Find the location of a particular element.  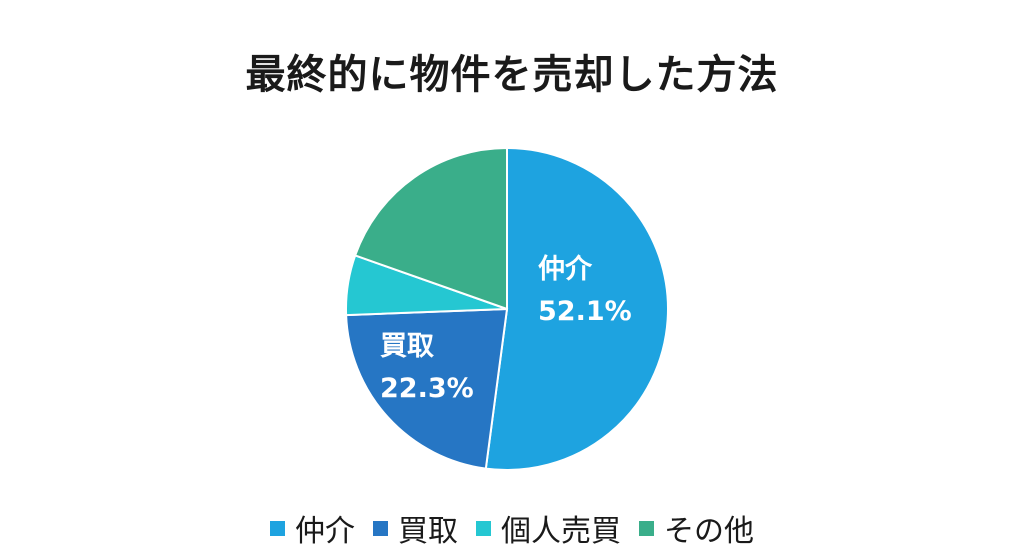

legend-label-0: 仲介 is located at coordinates (325, 531).